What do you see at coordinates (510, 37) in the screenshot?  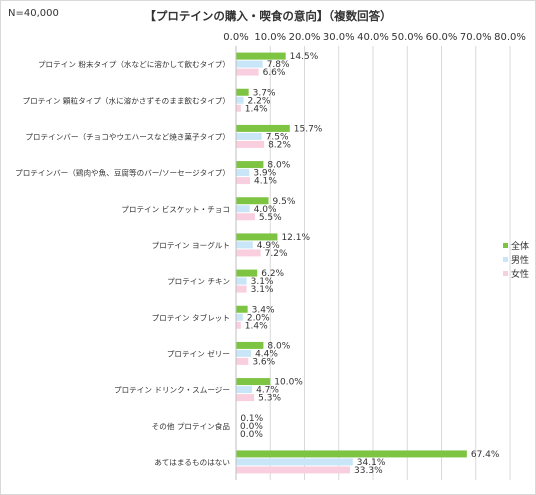 I see `x-tick-label: 80.0%` at bounding box center [510, 37].